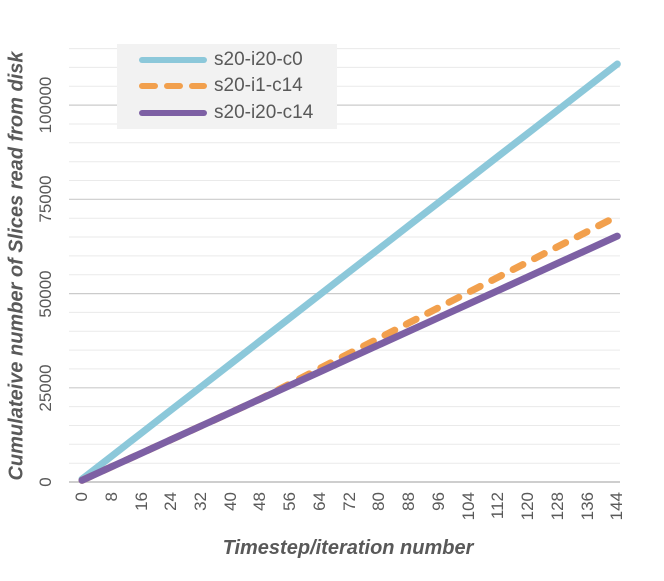  I want to click on x-tick-label: 40, so click(230, 501).